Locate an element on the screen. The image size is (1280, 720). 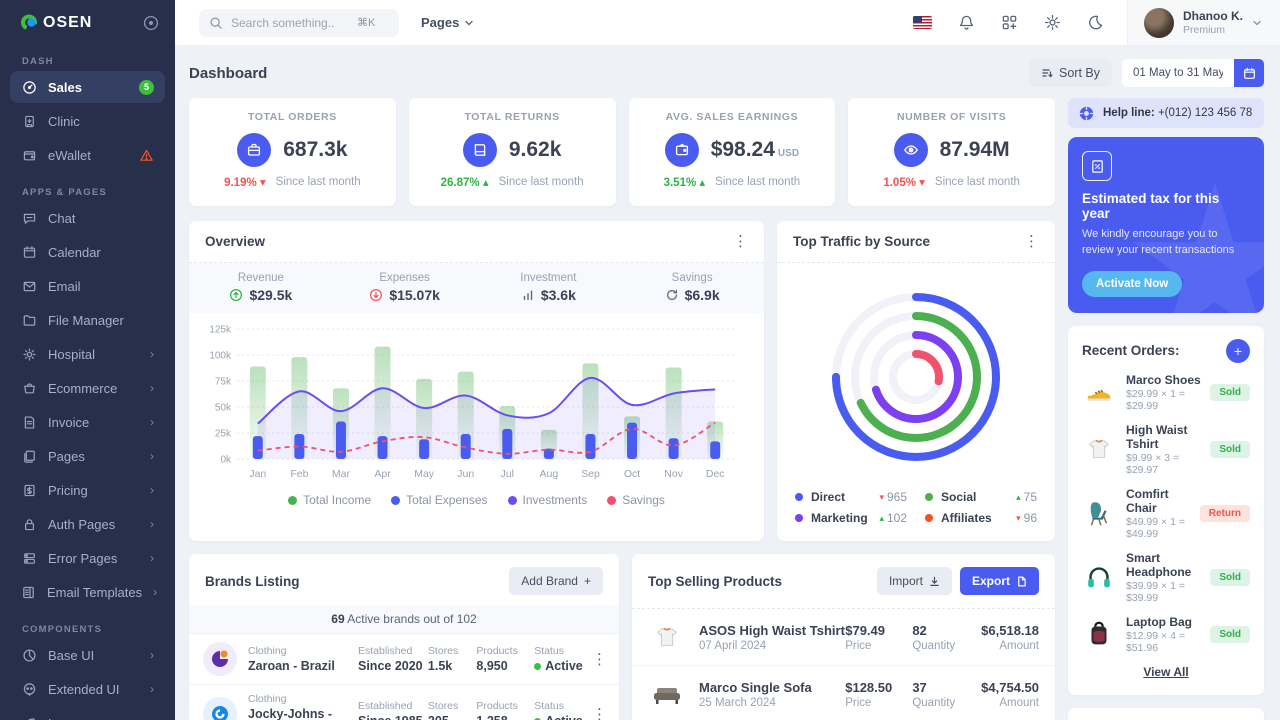
overview-summary-revenue: Revenue $29.5k is located at coordinates (261, 287).